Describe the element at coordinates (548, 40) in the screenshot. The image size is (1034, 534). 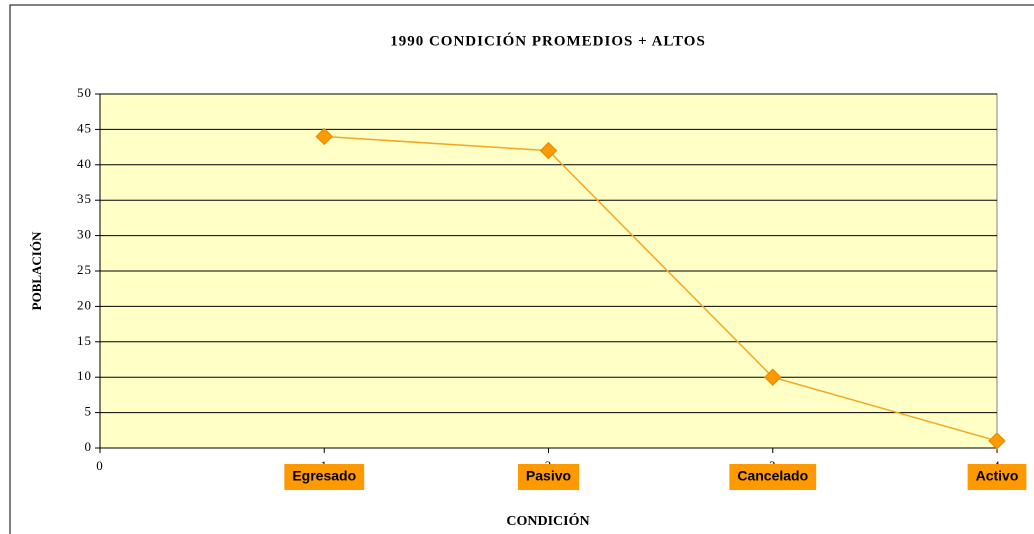
I see `chart-title: 1990 CONDICIÓN PROMEDIOS + ALTOS` at that location.